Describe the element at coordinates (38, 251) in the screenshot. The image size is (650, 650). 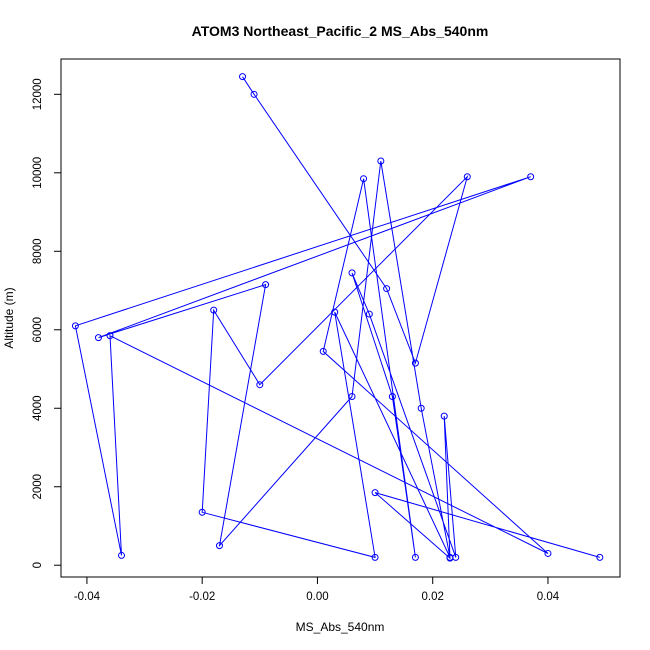
I see `y-tick-label: 8000` at that location.